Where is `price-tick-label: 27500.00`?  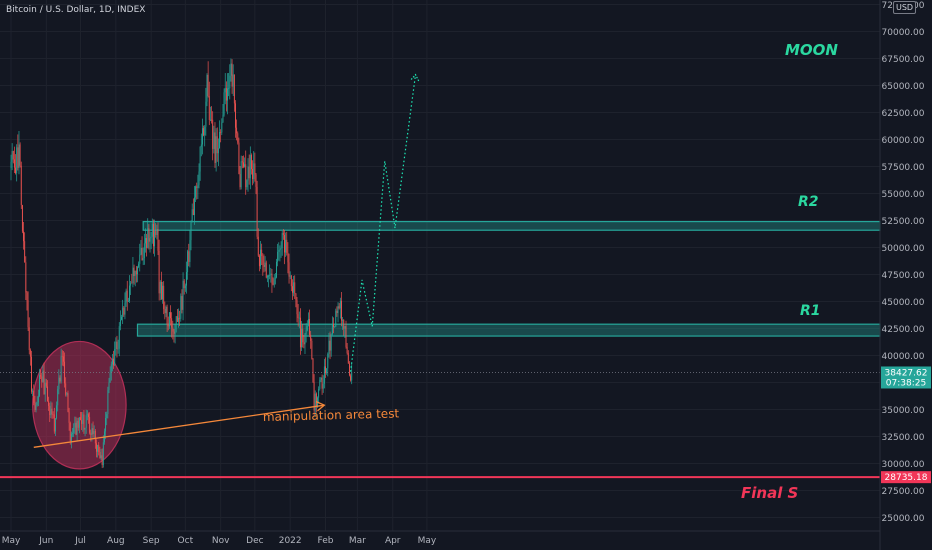
price-tick-label: 27500.00 is located at coordinates (903, 492).